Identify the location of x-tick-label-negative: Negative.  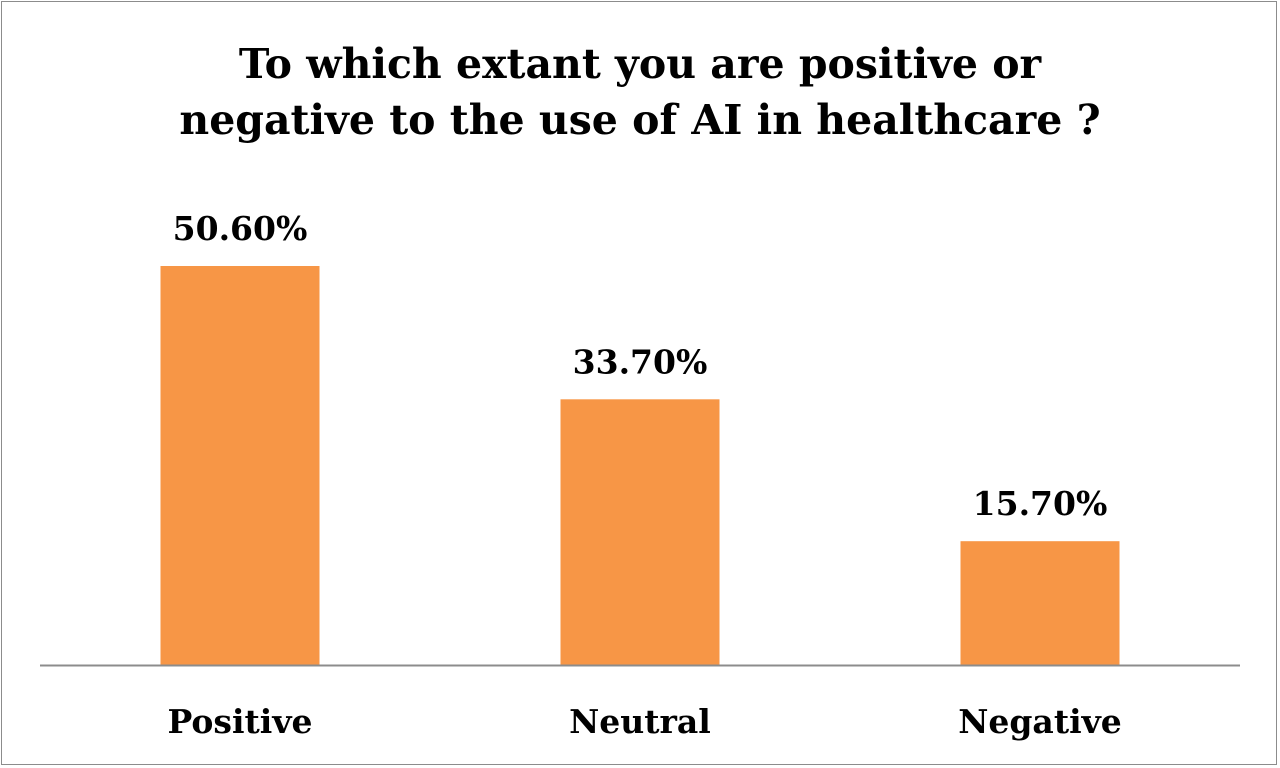
(1040, 721).